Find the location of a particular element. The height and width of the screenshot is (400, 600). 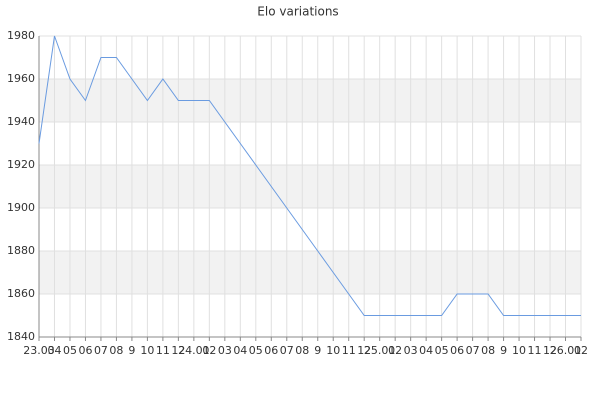

y-tick-label: 1980 is located at coordinates (21, 35).